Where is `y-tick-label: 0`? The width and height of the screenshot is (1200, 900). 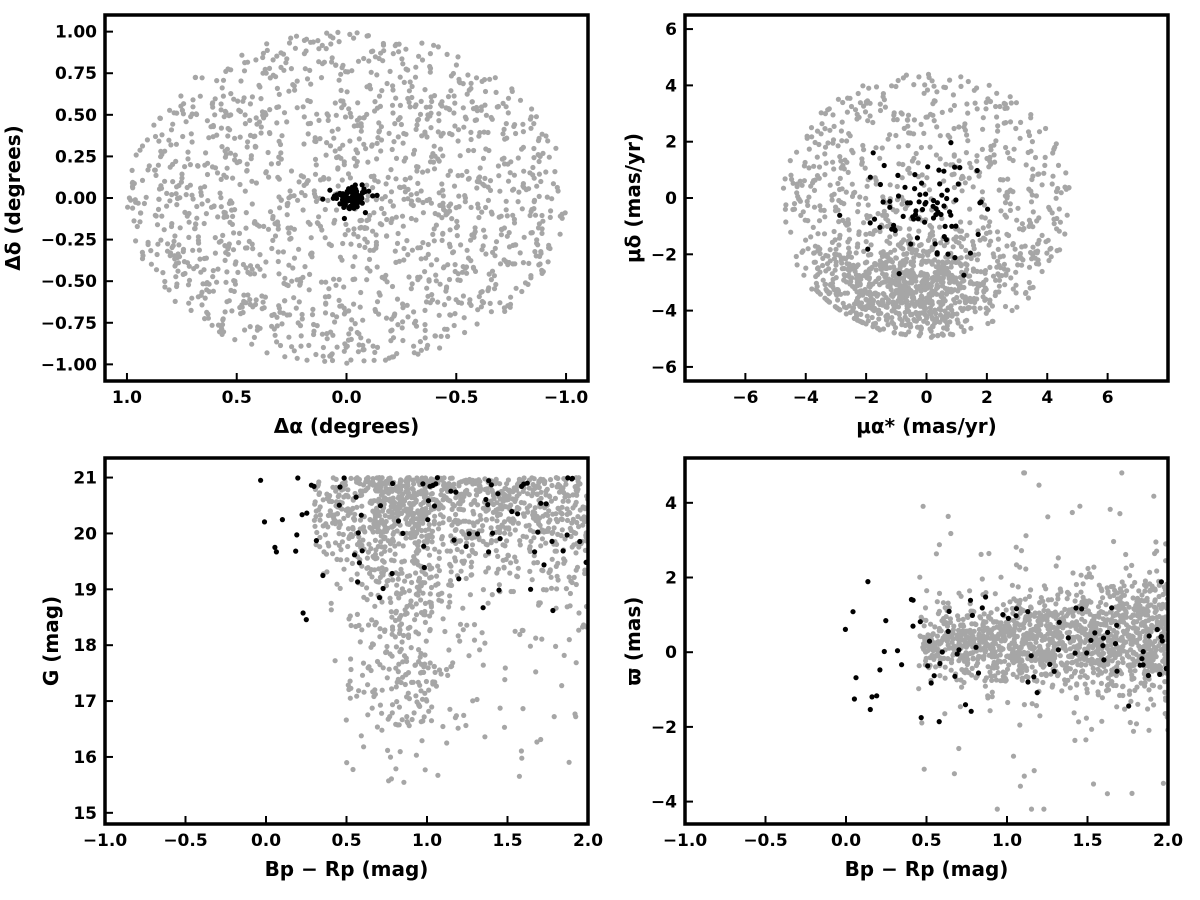 y-tick-label: 0 is located at coordinates (671, 199).